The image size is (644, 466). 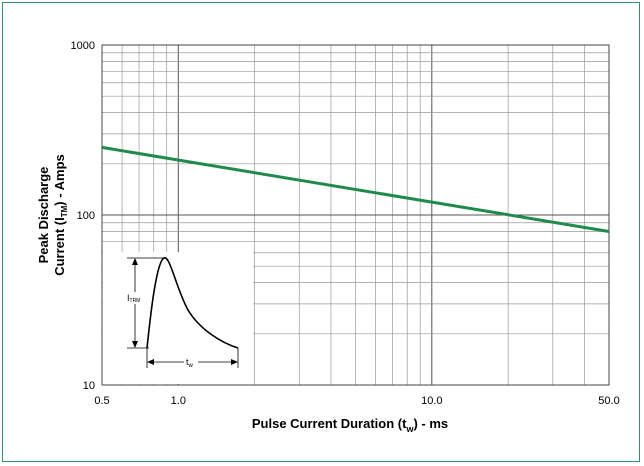 What do you see at coordinates (608, 401) in the screenshot?
I see `x-tick-label: 50.0` at bounding box center [608, 401].